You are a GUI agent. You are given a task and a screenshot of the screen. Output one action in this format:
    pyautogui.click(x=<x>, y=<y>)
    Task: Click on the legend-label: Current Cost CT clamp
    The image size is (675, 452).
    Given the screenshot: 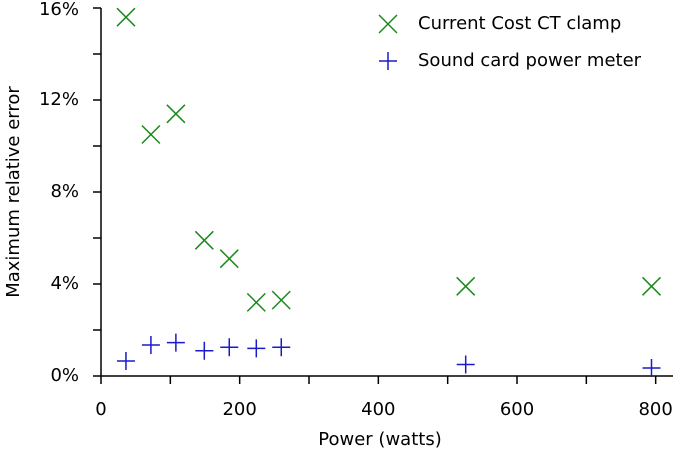 What is the action you would take?
    pyautogui.click(x=519, y=23)
    